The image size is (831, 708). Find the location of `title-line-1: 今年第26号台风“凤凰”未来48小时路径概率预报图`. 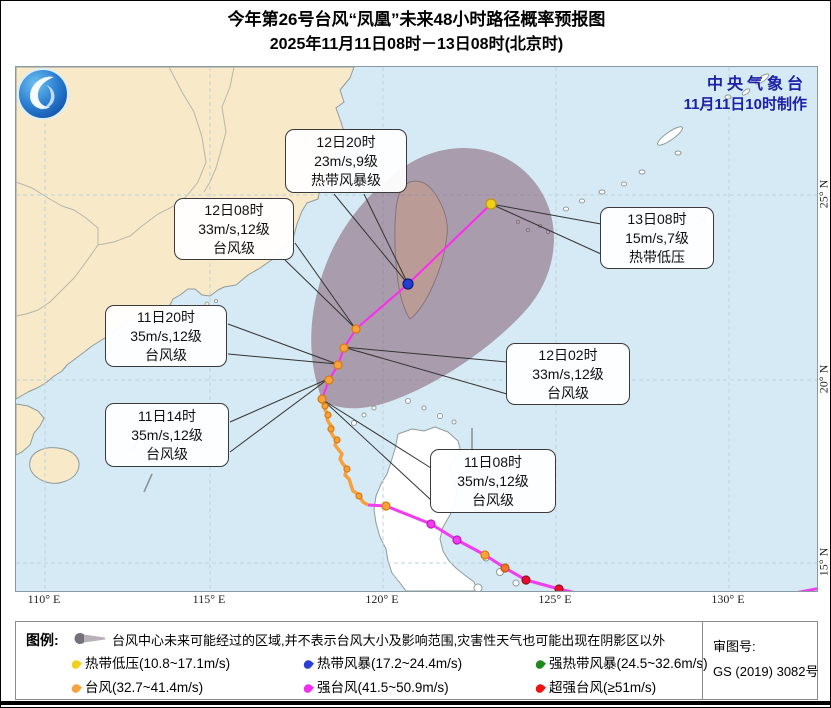

title-line-1: 今年第26号台风“凤凰”未来48小时路径概率预报图 is located at coordinates (416, 19).